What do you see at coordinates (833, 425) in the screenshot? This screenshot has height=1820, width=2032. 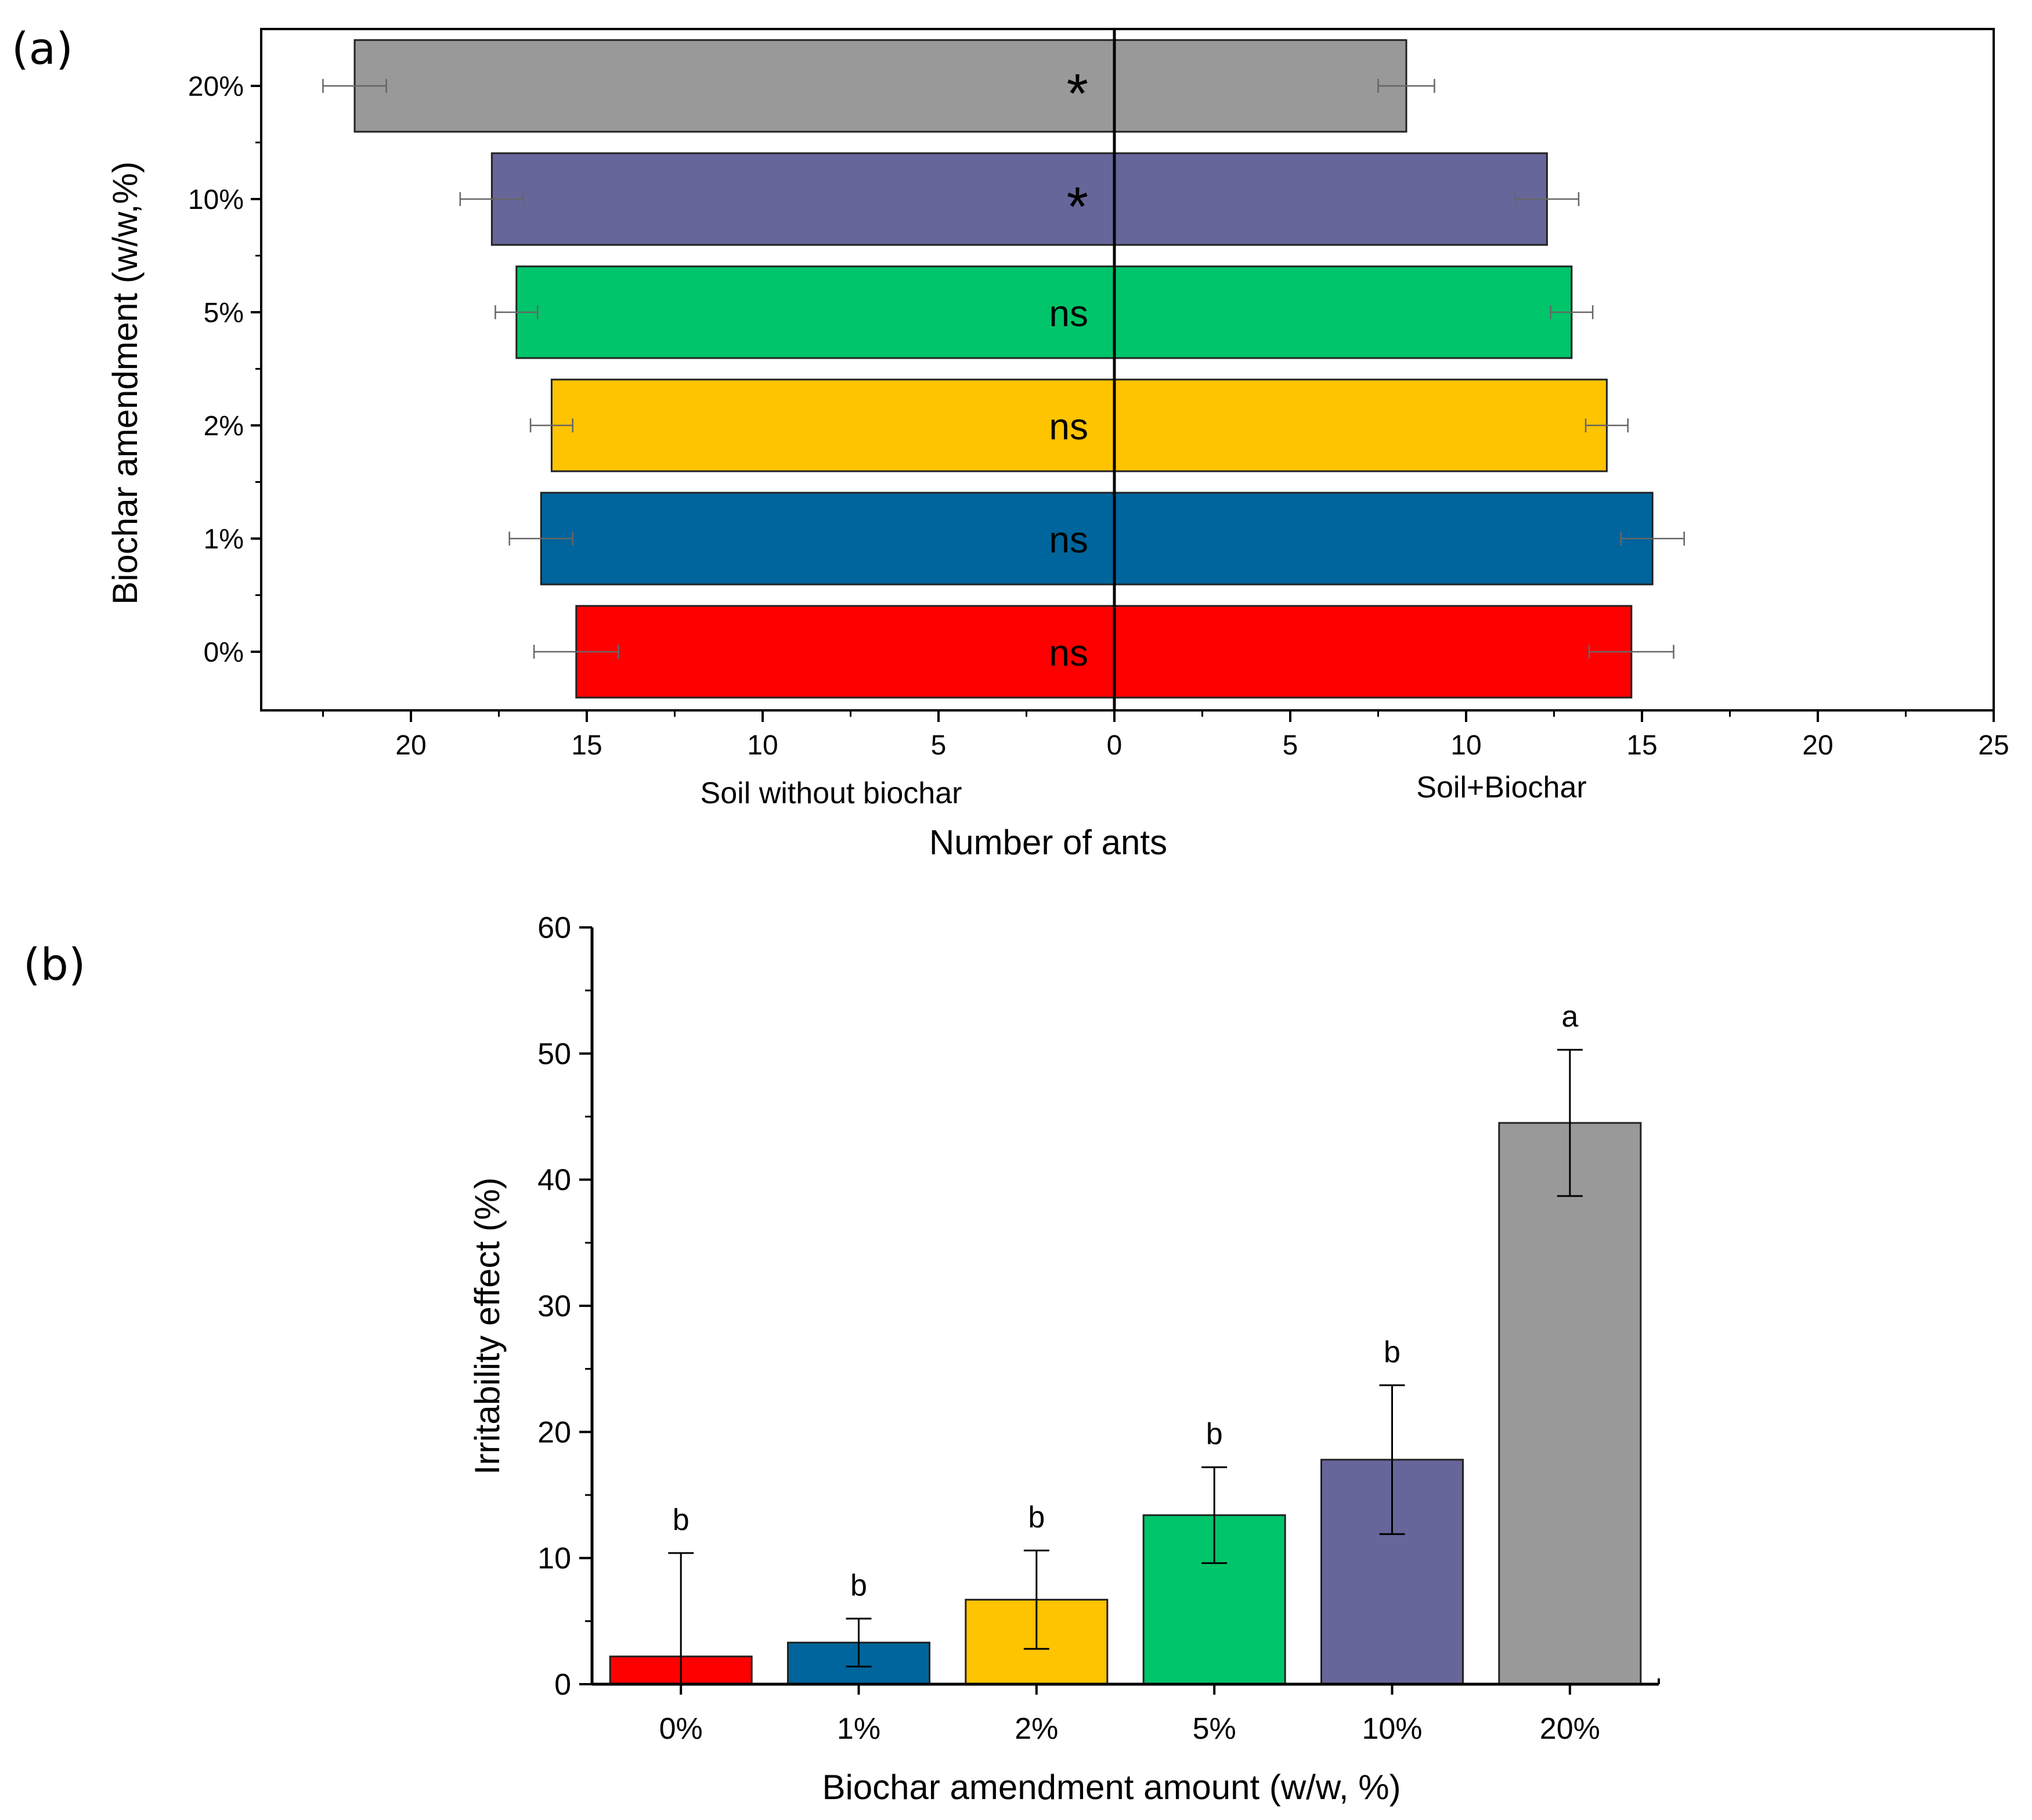 I see `bar-left-2%` at bounding box center [833, 425].